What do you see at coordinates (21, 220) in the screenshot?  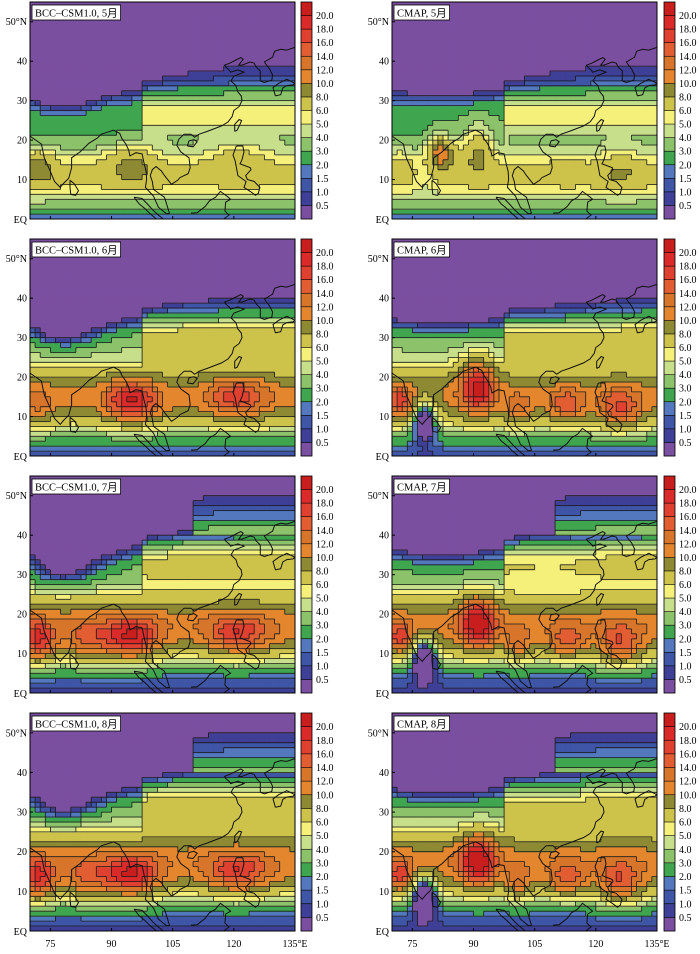 I see `y-tick-label: EQ` at bounding box center [21, 220].